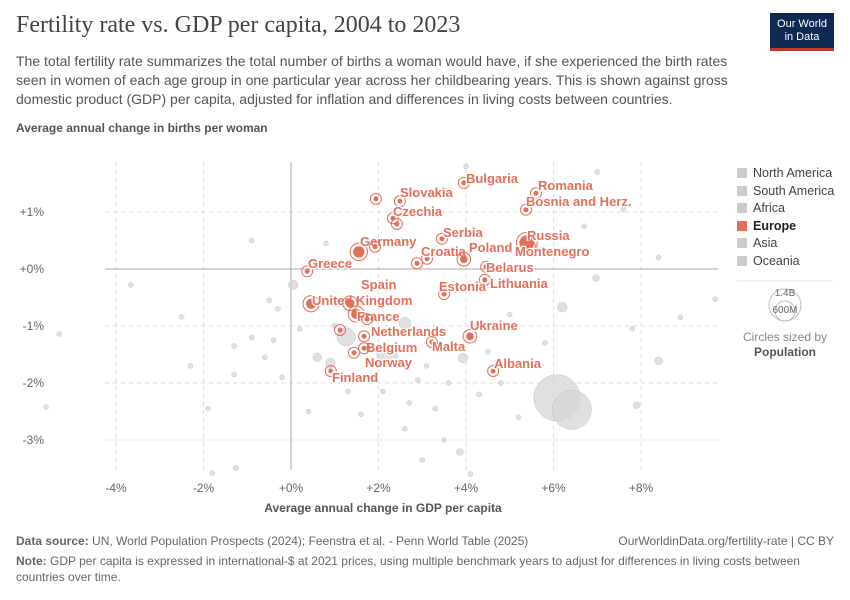  Describe the element at coordinates (449, 346) in the screenshot. I see `point-label: Malta` at that location.